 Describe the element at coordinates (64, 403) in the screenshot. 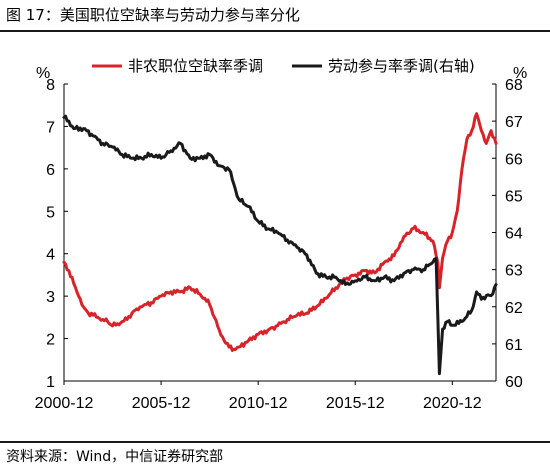

I see `x-tick-label: 2000-12` at that location.